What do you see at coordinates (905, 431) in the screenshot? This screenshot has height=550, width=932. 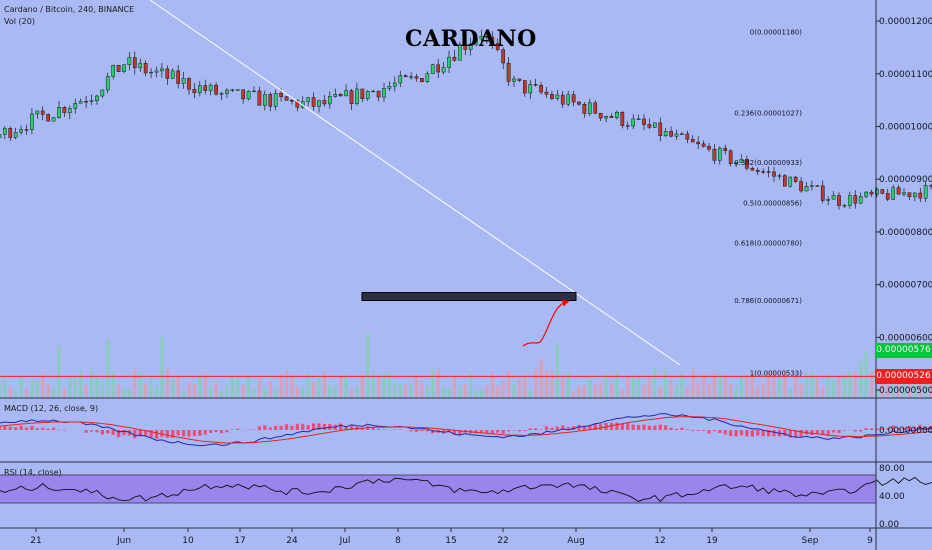 I see `macd-tick-label: 0.00000000` at bounding box center [905, 431].